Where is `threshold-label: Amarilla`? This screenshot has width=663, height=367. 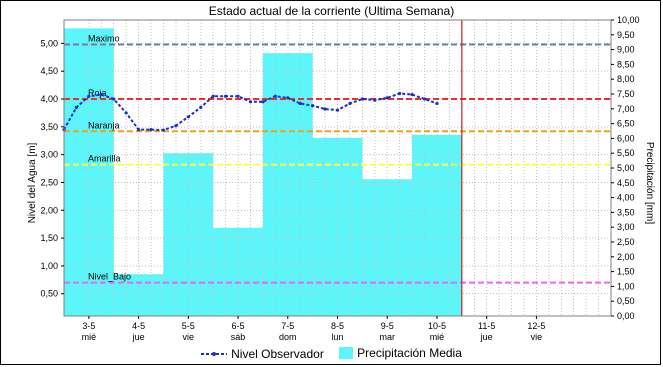 threshold-label: Amarilla is located at coordinates (104, 159).